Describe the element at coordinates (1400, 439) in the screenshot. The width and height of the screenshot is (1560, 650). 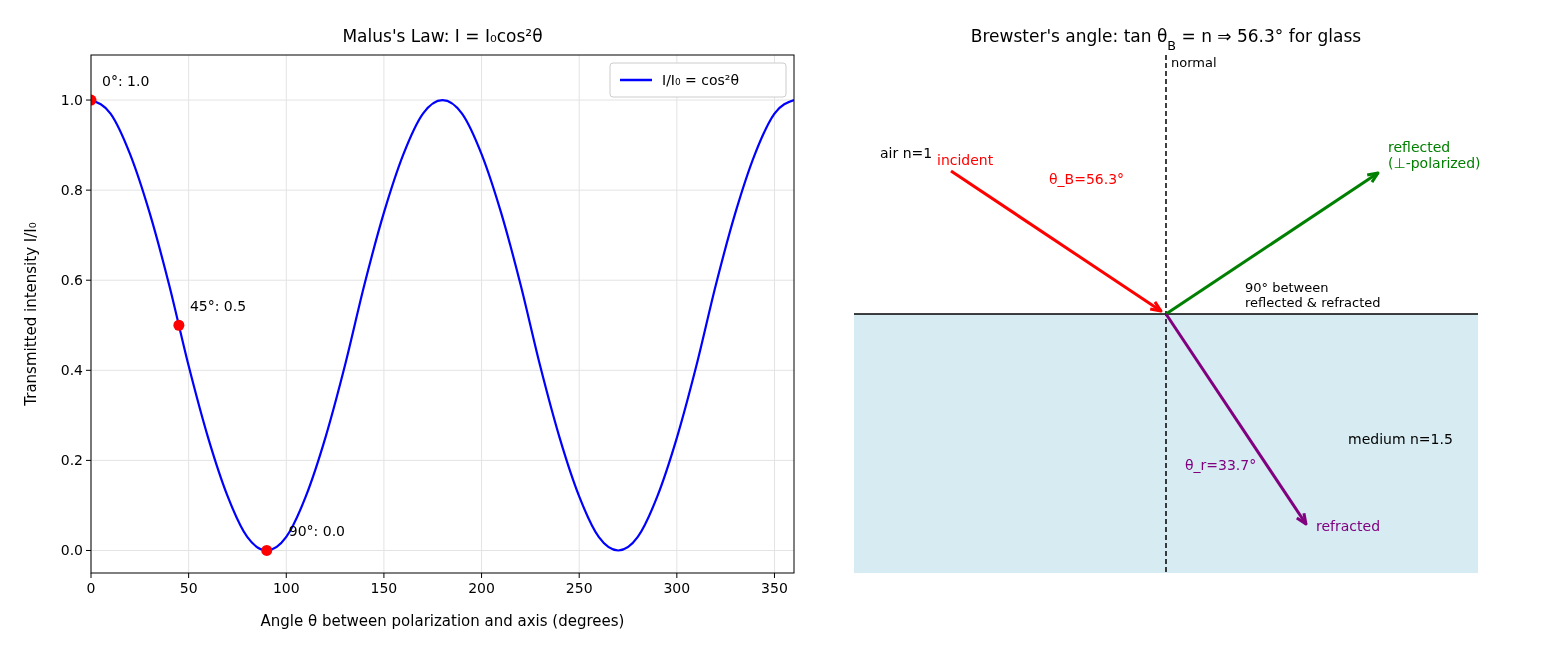
I see `text: medium n=1.5` at that location.